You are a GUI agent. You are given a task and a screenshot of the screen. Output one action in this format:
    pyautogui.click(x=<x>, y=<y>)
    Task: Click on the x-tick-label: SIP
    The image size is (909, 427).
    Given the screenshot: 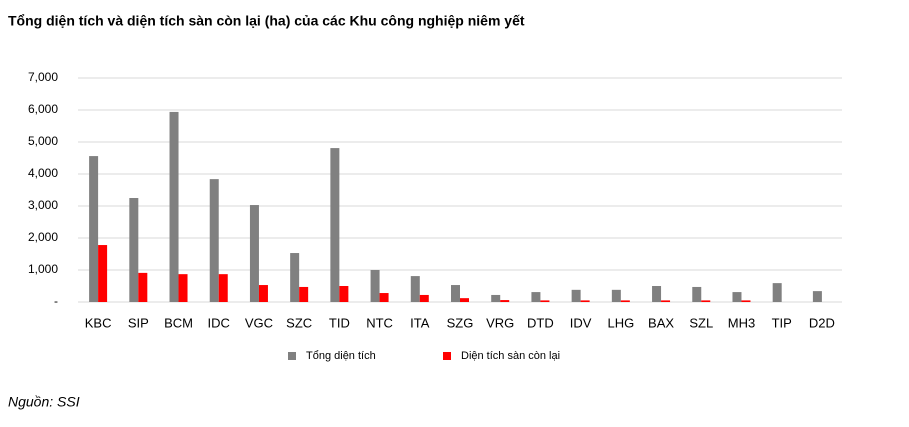 What is the action you would take?
    pyautogui.click(x=138, y=322)
    